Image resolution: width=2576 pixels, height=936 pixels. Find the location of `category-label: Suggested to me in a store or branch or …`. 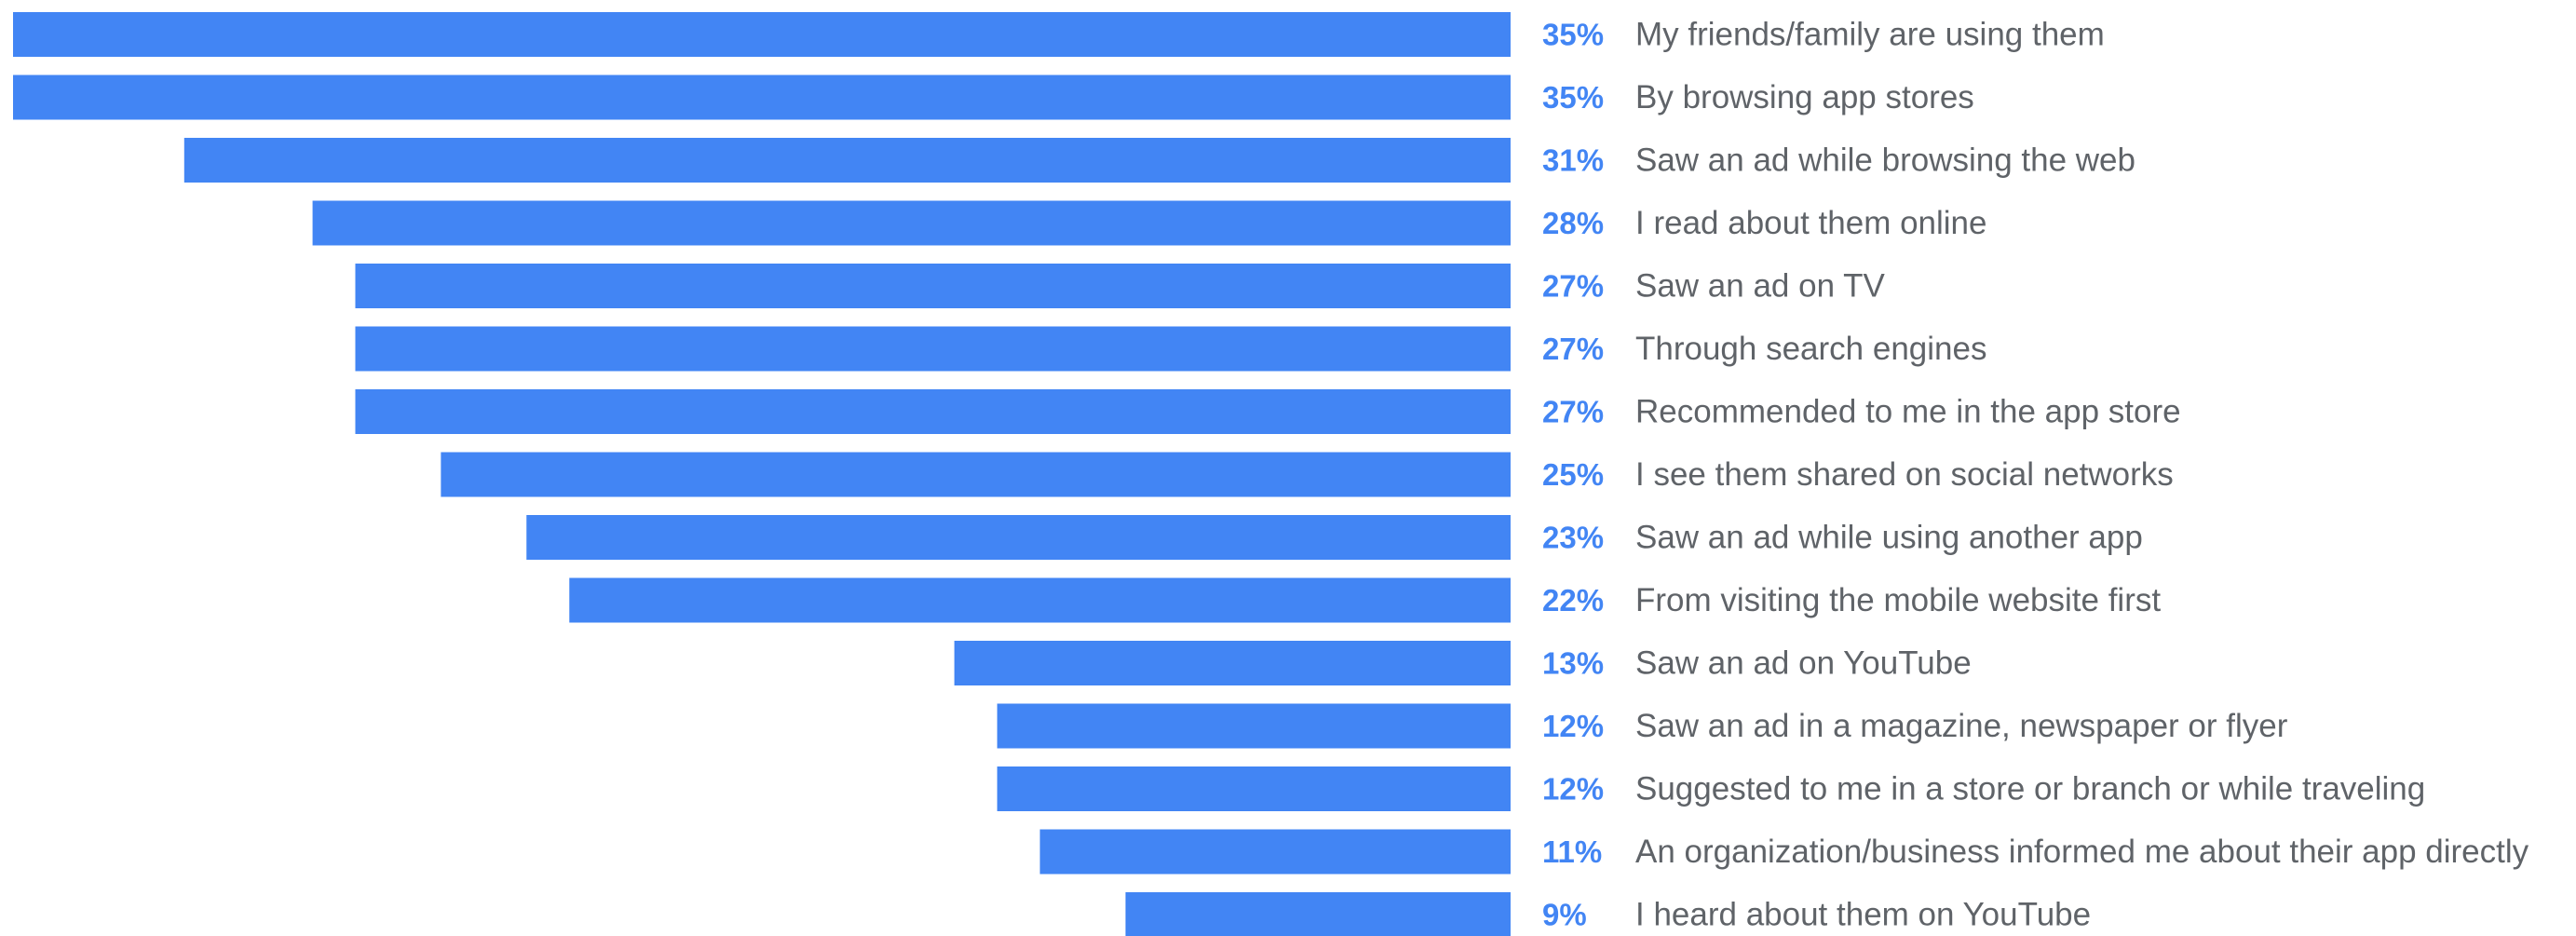

category-label: Suggested to me in a store or branch or … is located at coordinates (2030, 789).